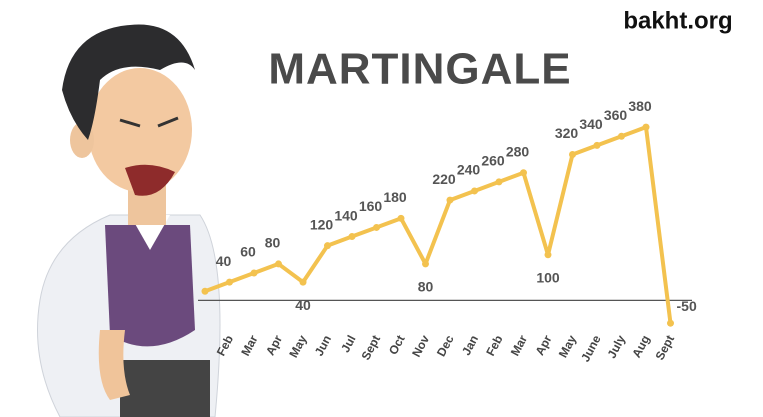 This screenshot has height=417, width=763. I want to click on data-label: 100, so click(548, 278).